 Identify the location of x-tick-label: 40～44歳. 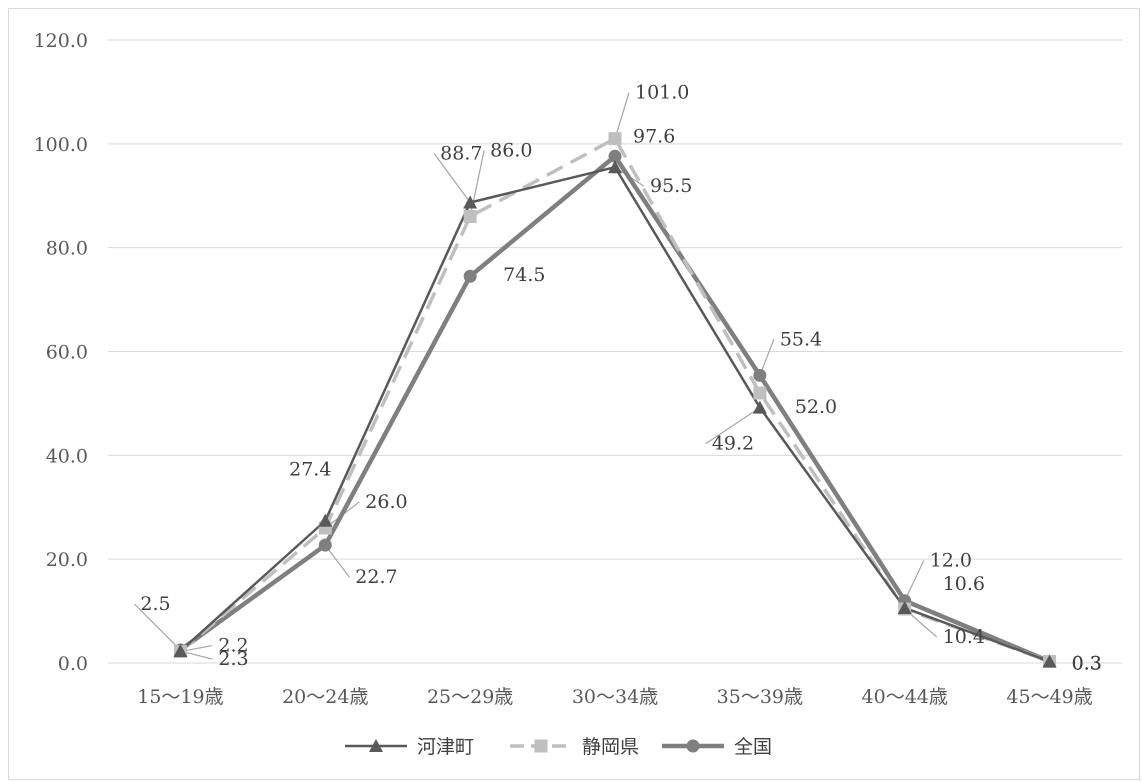
(905, 697).